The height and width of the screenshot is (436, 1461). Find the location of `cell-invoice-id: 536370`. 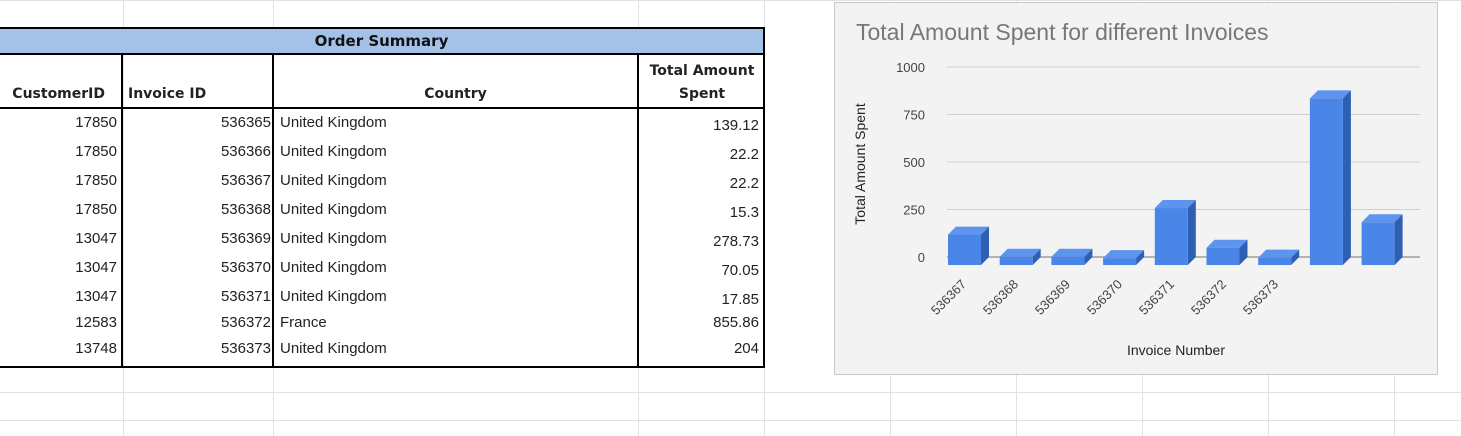

cell-invoice-id: 536370 is located at coordinates (245, 267).